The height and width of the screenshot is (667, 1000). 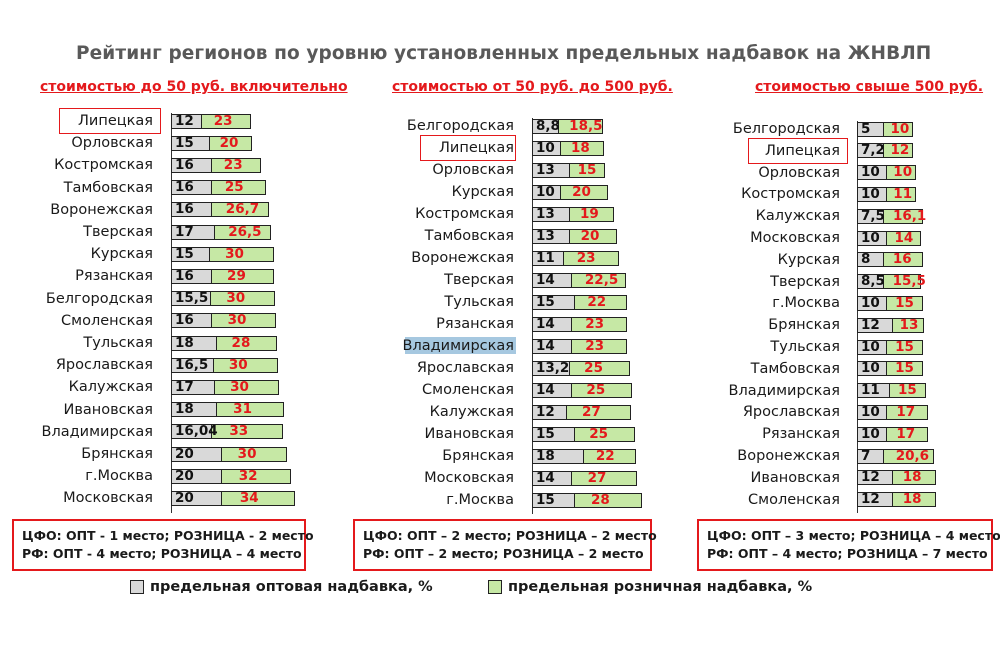 I want to click on category-label: Липецкая, so click(x=802, y=150).